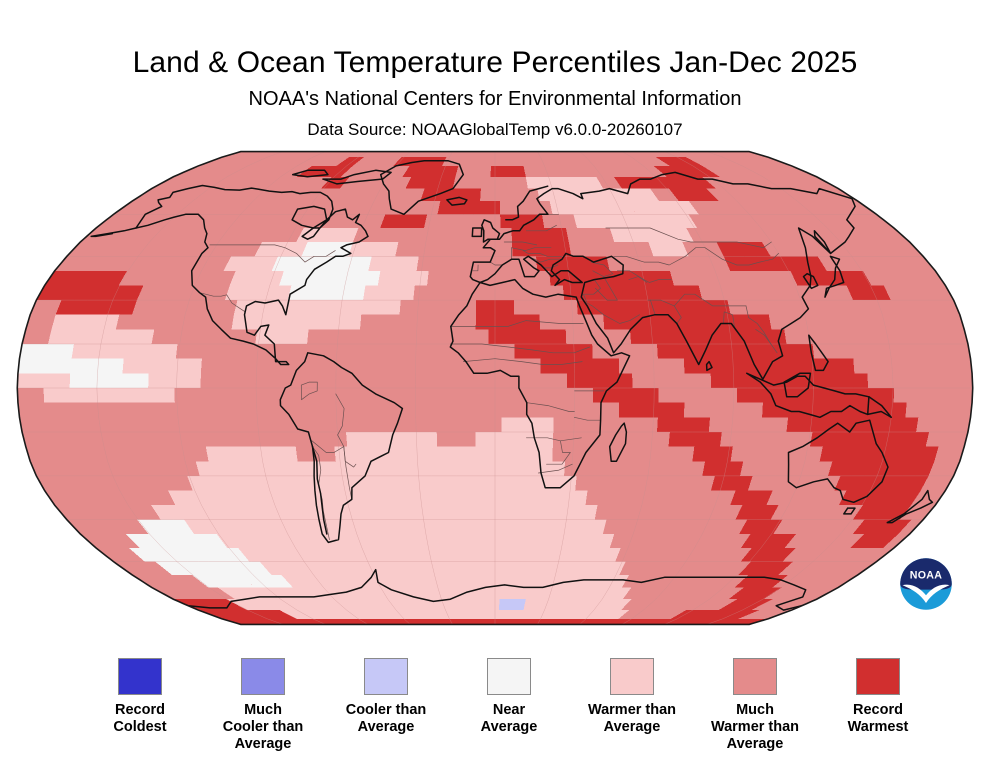 The image size is (990, 765). I want to click on legend-item-5: Much Warmer than Average, so click(755, 701).